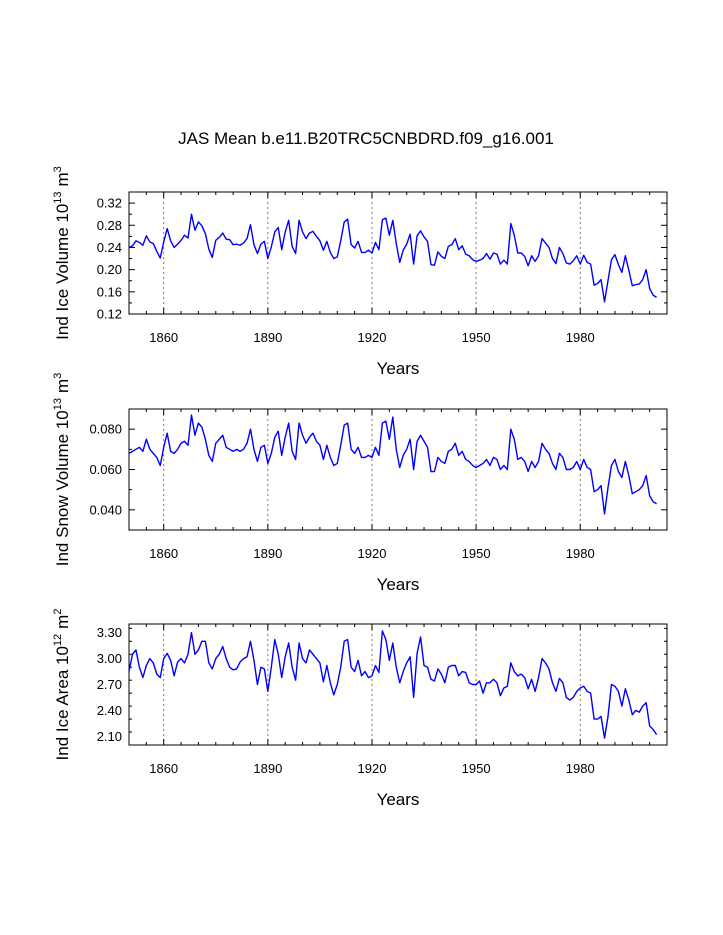  I want to click on y-axis-label: Ind Ice Volume 1013 m3, so click(62, 253).